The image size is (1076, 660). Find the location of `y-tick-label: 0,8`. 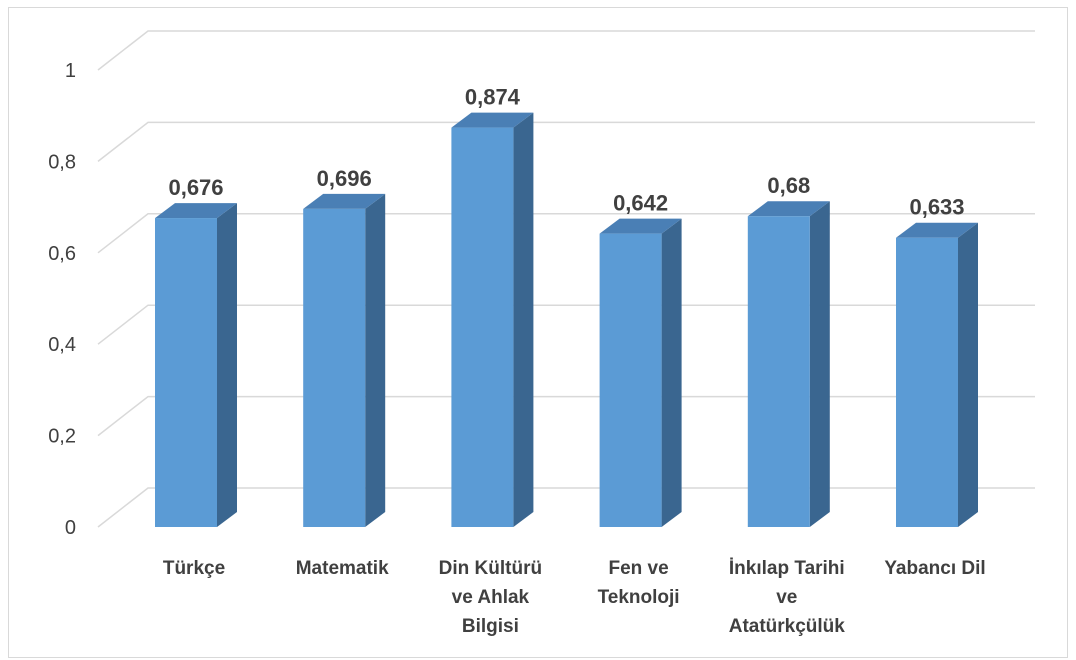

y-tick-label: 0,8 is located at coordinates (62, 162).